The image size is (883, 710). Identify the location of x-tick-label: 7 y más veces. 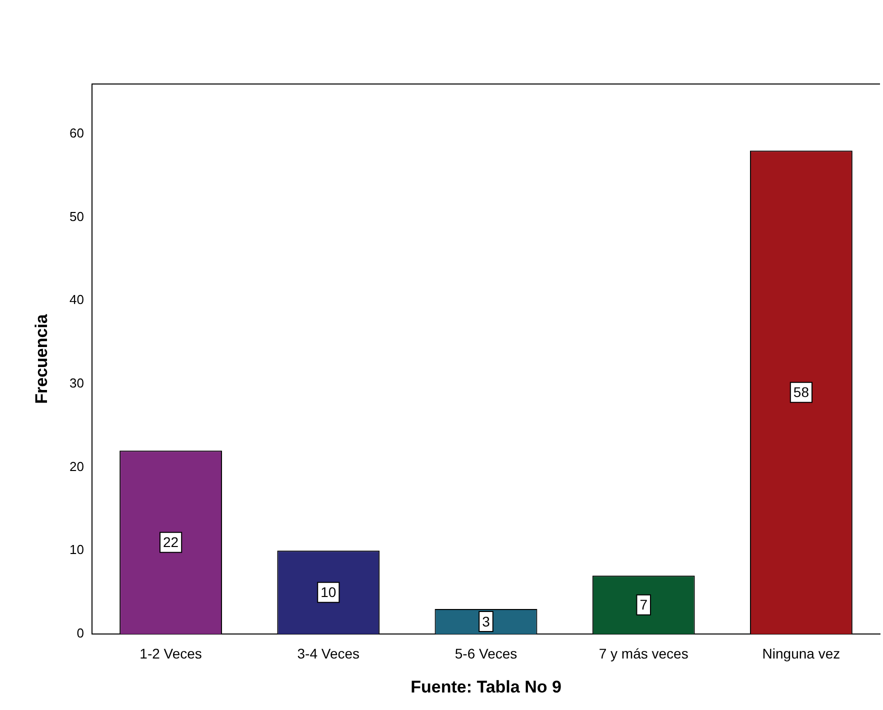
(643, 653).